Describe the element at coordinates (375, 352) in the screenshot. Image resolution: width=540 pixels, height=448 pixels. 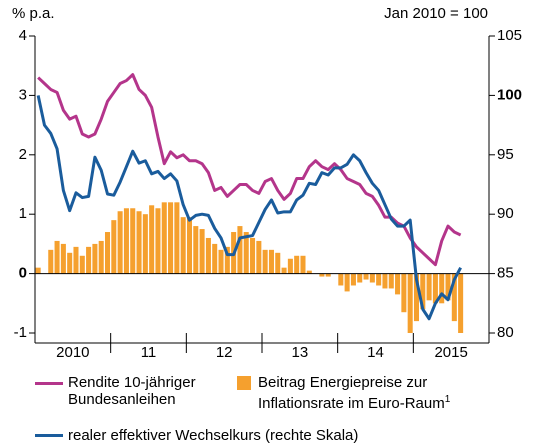
I see `x-tick-label: 14` at that location.